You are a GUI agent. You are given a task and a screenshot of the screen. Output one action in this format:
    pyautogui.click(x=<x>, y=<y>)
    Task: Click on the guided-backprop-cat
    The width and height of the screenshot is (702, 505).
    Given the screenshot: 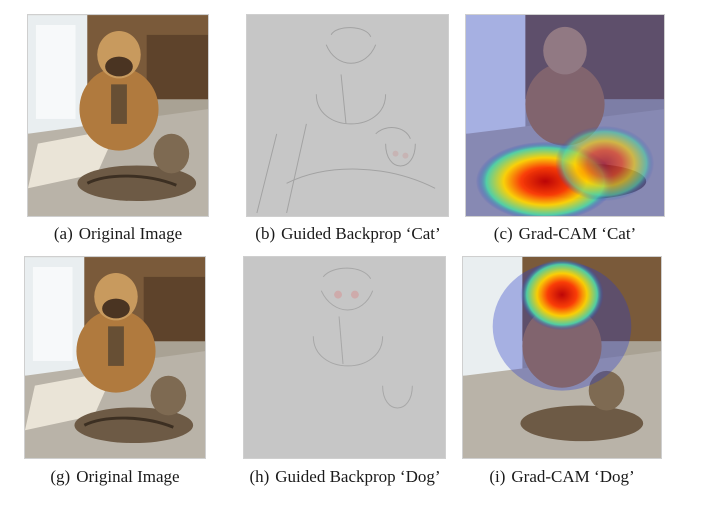 What is the action you would take?
    pyautogui.click(x=347, y=115)
    